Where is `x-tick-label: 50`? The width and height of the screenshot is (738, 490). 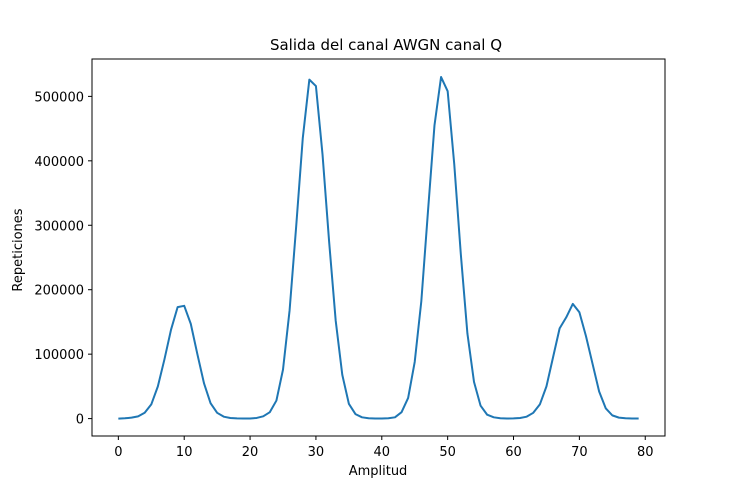
x-tick-label: 50 is located at coordinates (447, 452).